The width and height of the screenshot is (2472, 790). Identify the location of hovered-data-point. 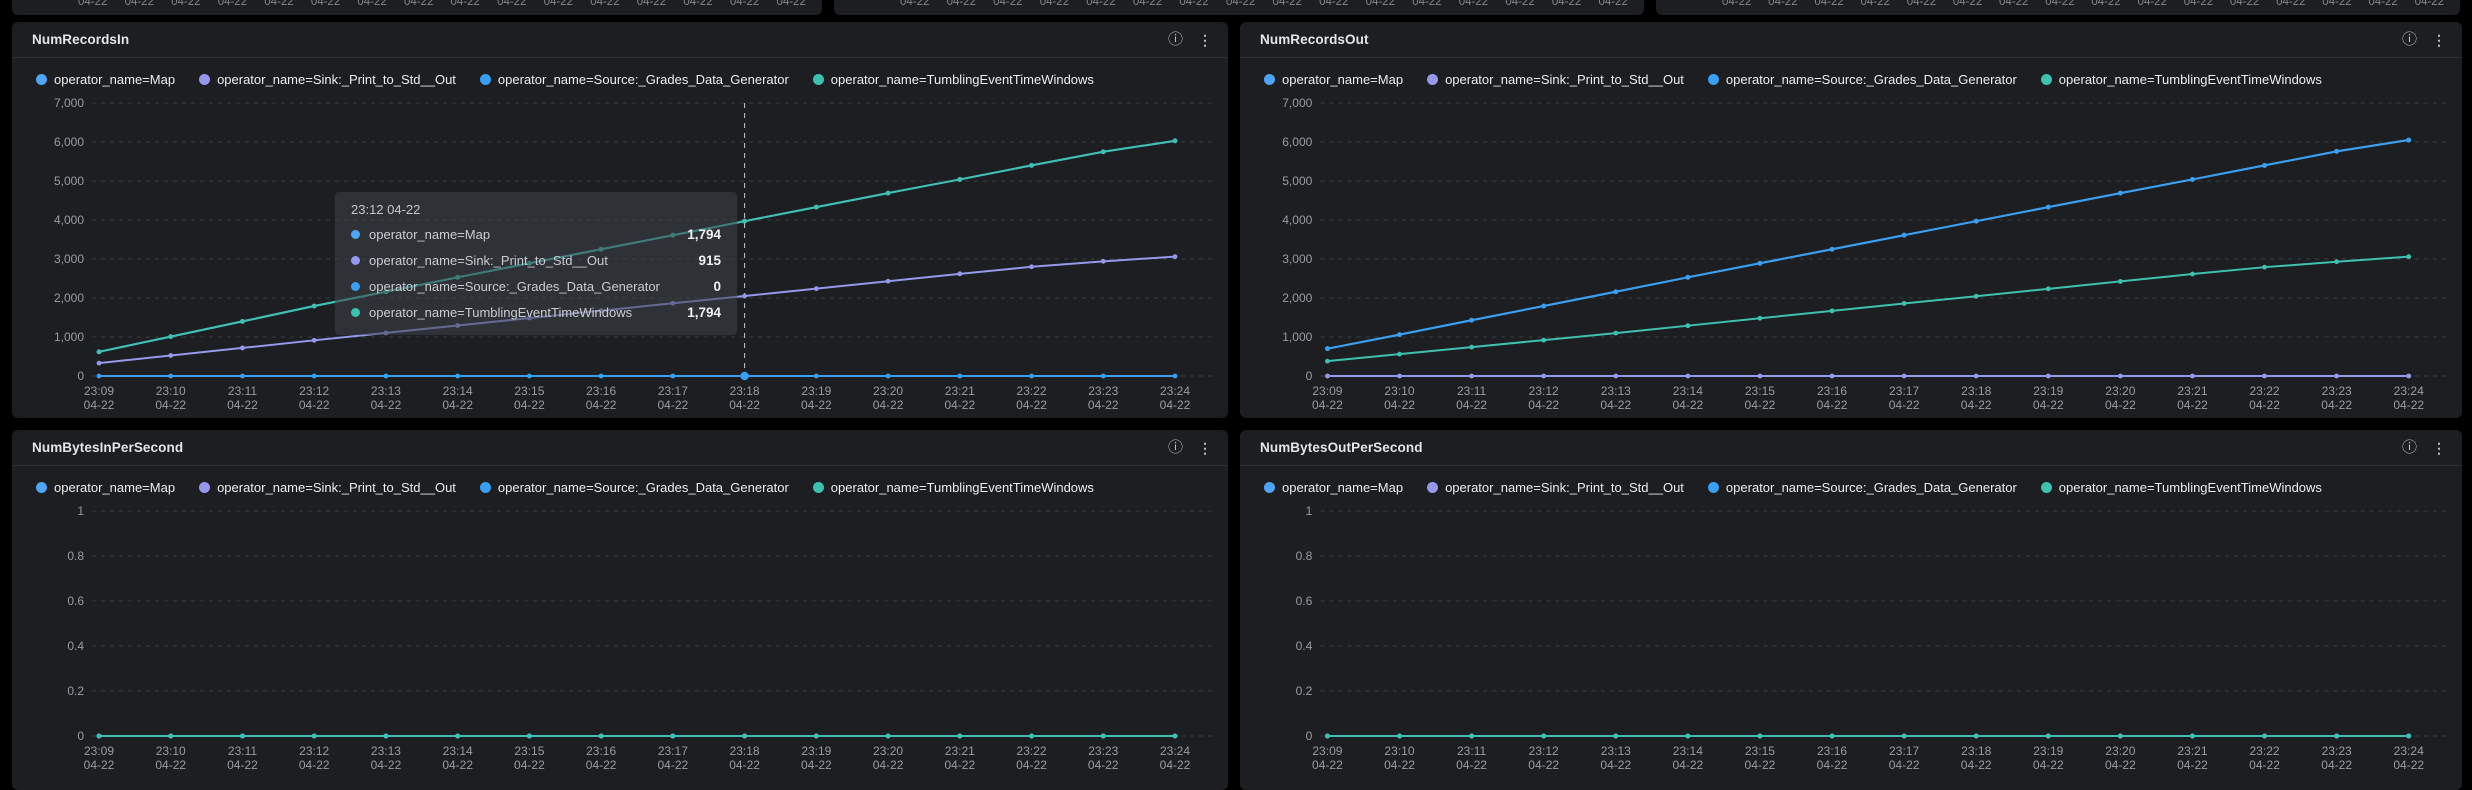
(744, 376).